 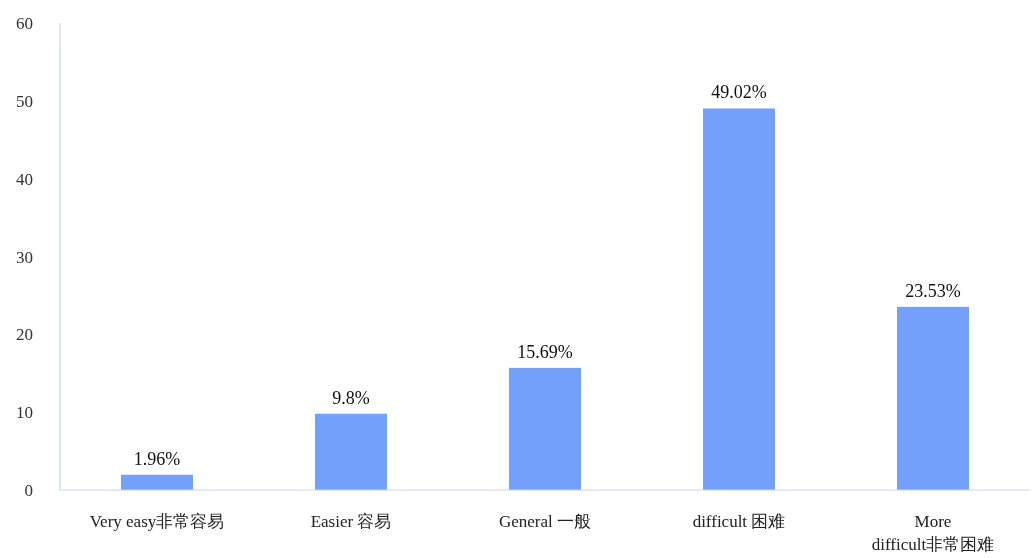 I want to click on data-label: 9.8%, so click(x=351, y=397).